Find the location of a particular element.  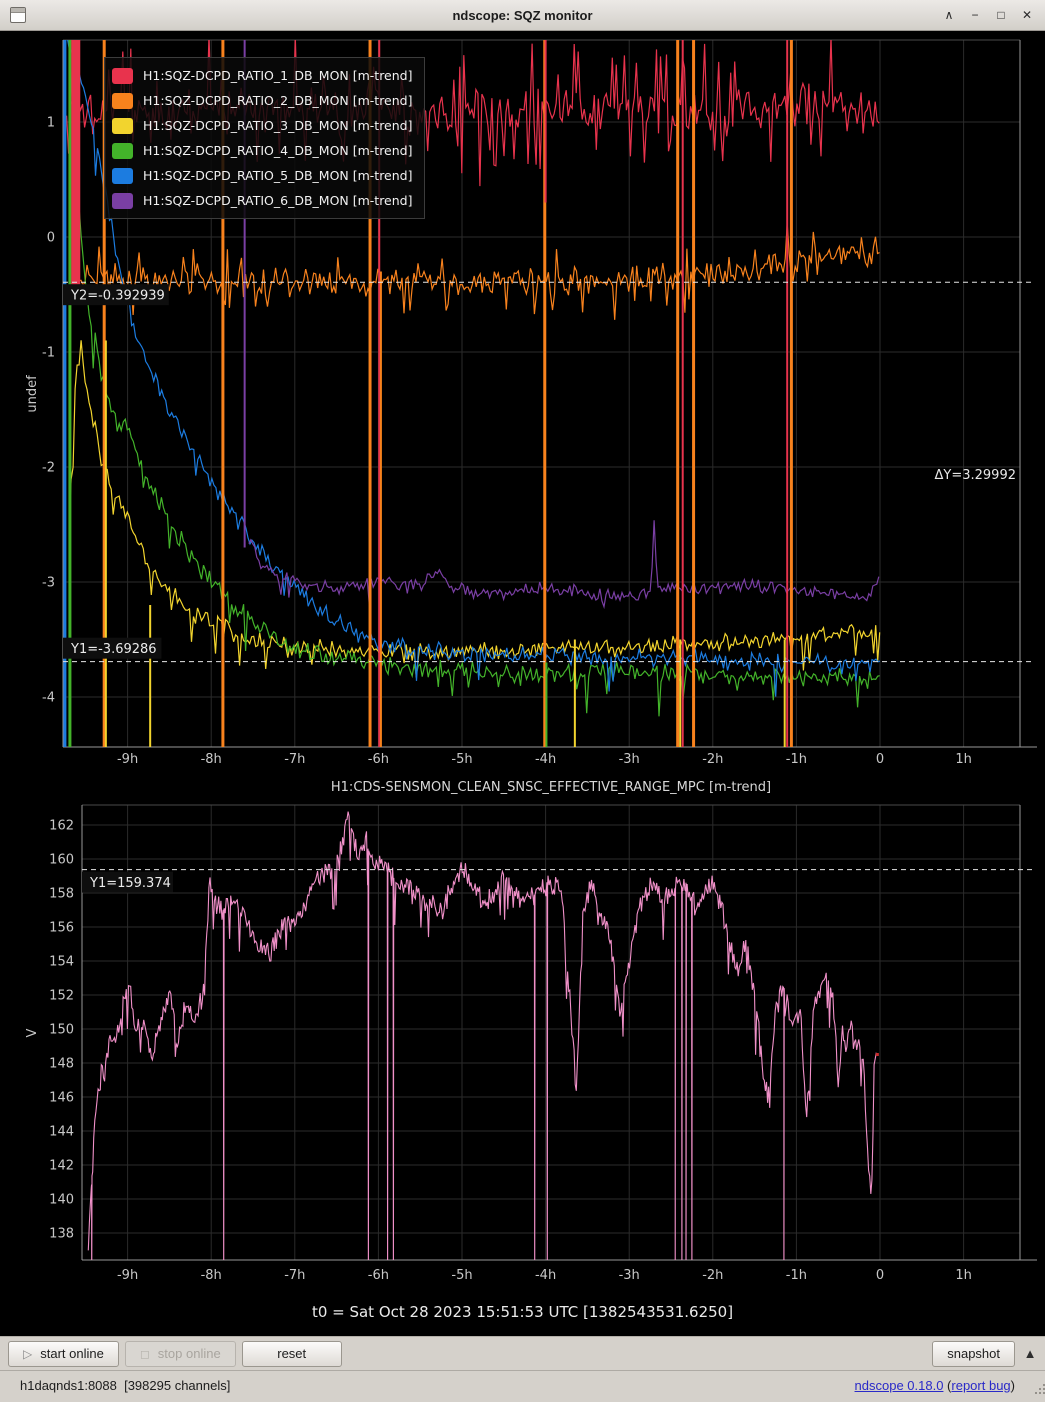

legend-item: H1:SQZ-DCPD_RATIO_6_DB_MON [m-trend] is located at coordinates (262, 200).